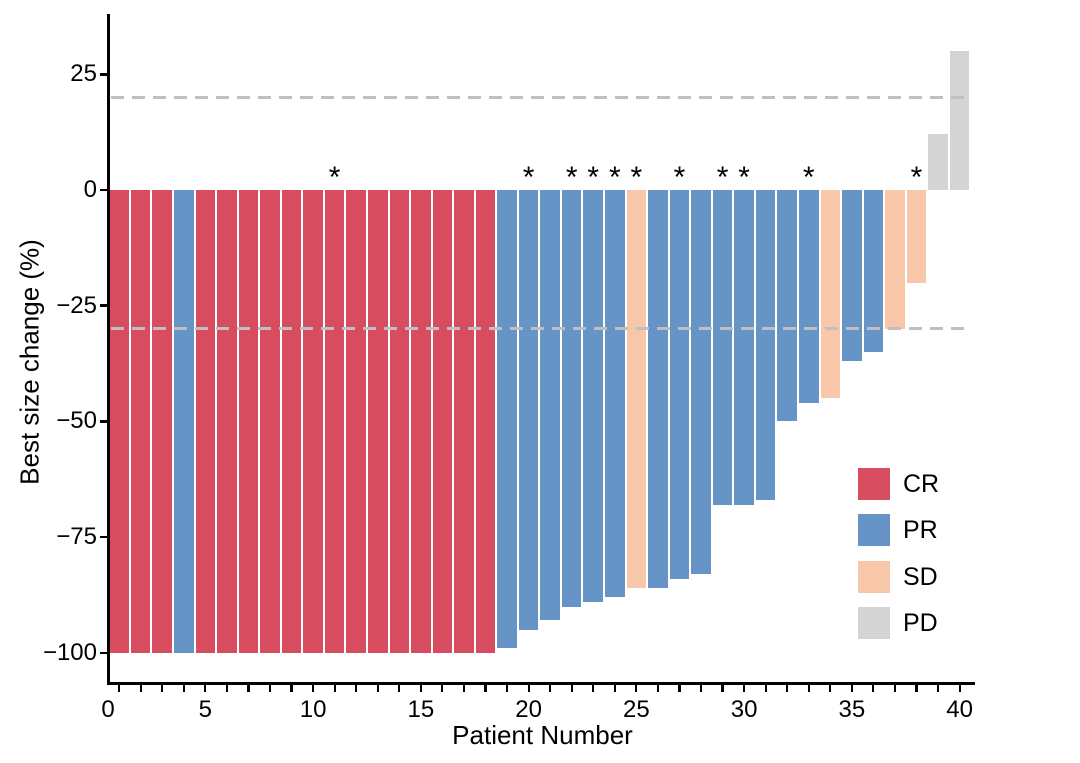  Describe the element at coordinates (540, 683) in the screenshot. I see `x-axis-line` at that location.